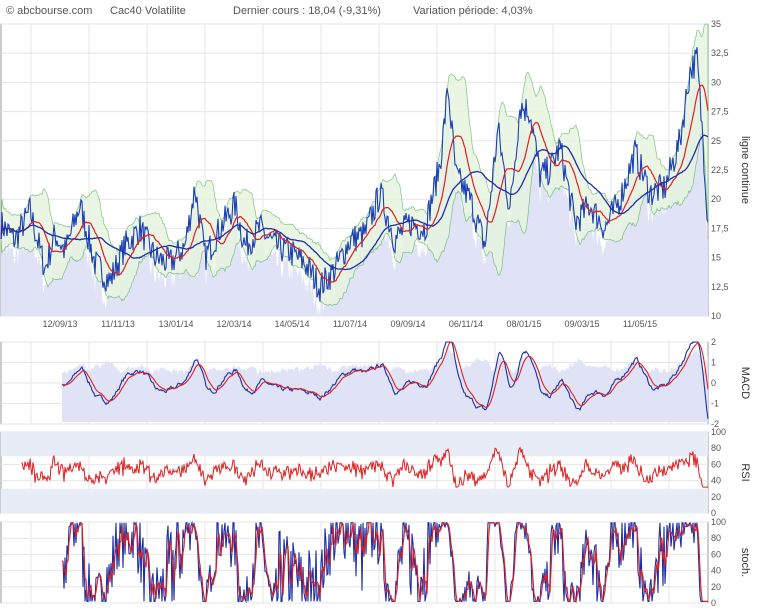 The width and height of the screenshot is (760, 610). What do you see at coordinates (307, 11) in the screenshot?
I see `last-price: Dernier cours : 18,04 (-9,31%)` at bounding box center [307, 11].